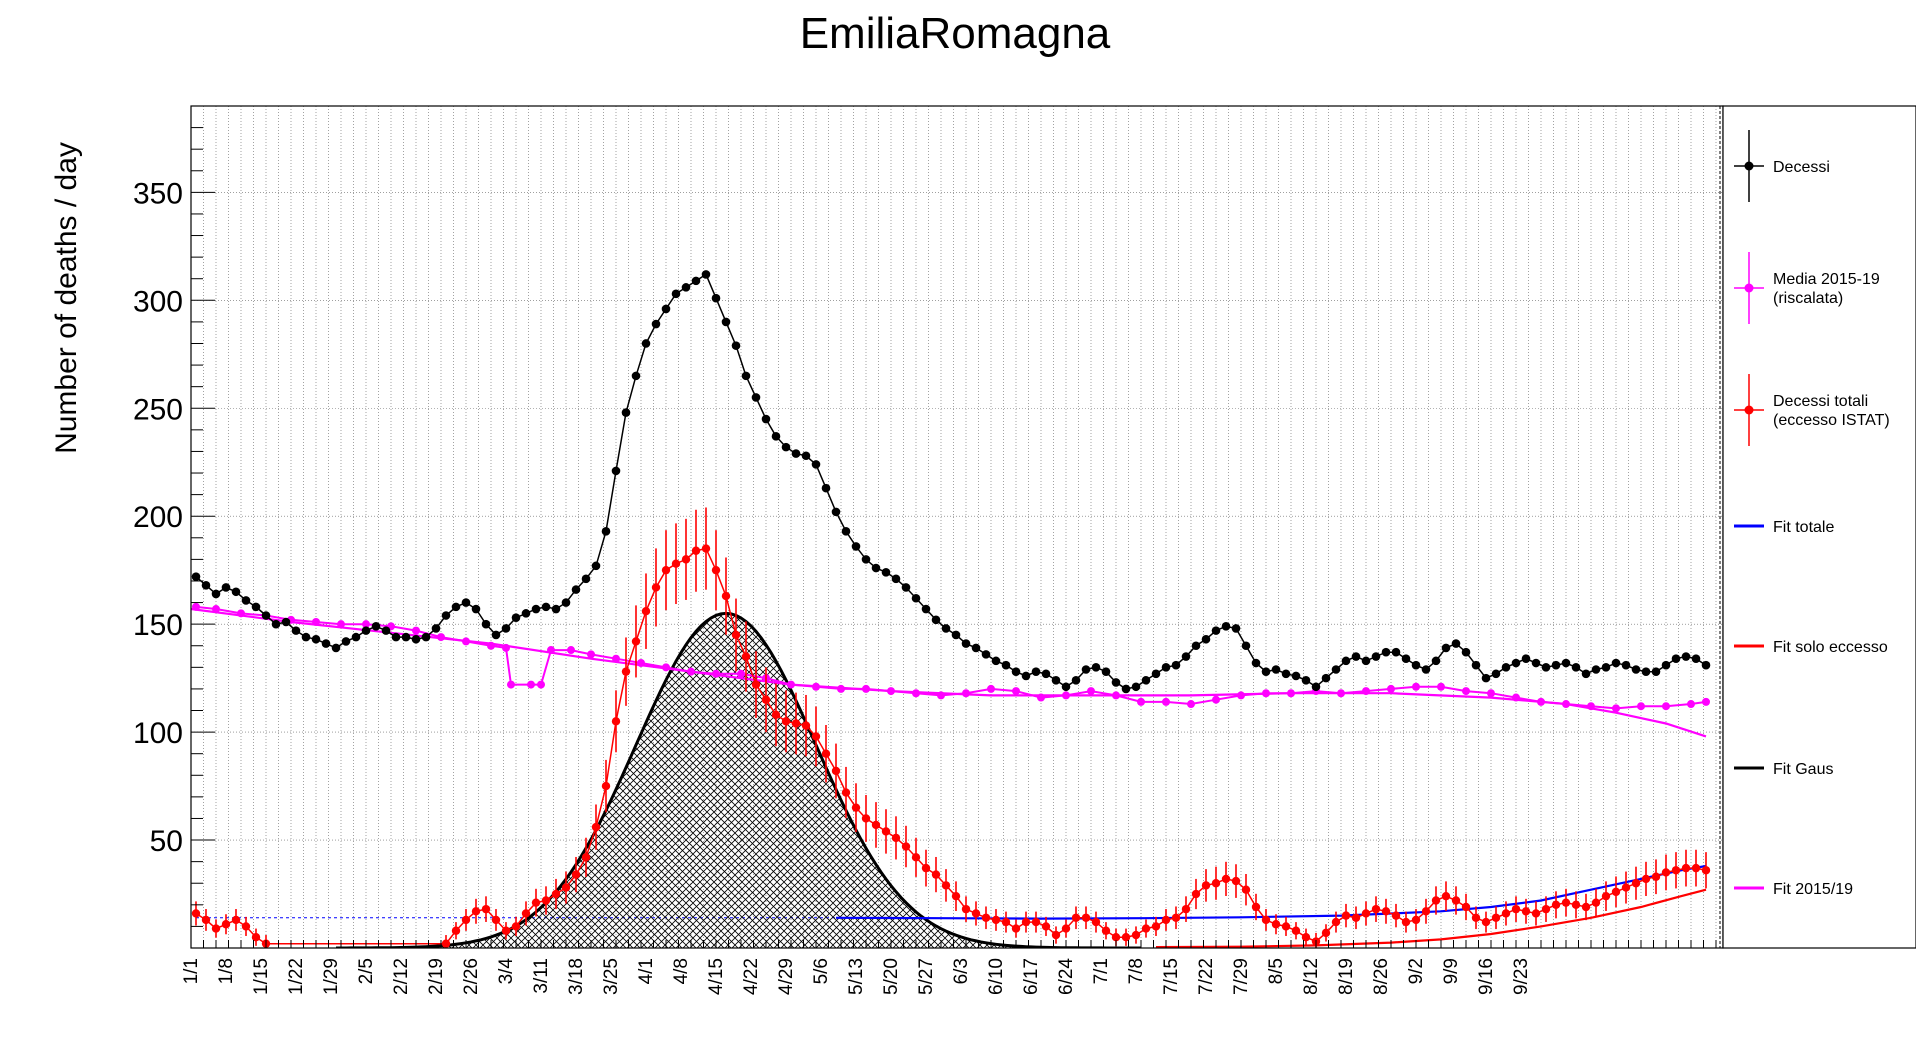  What do you see at coordinates (926, 976) in the screenshot?
I see `x-tick-label: 5/27` at bounding box center [926, 976].